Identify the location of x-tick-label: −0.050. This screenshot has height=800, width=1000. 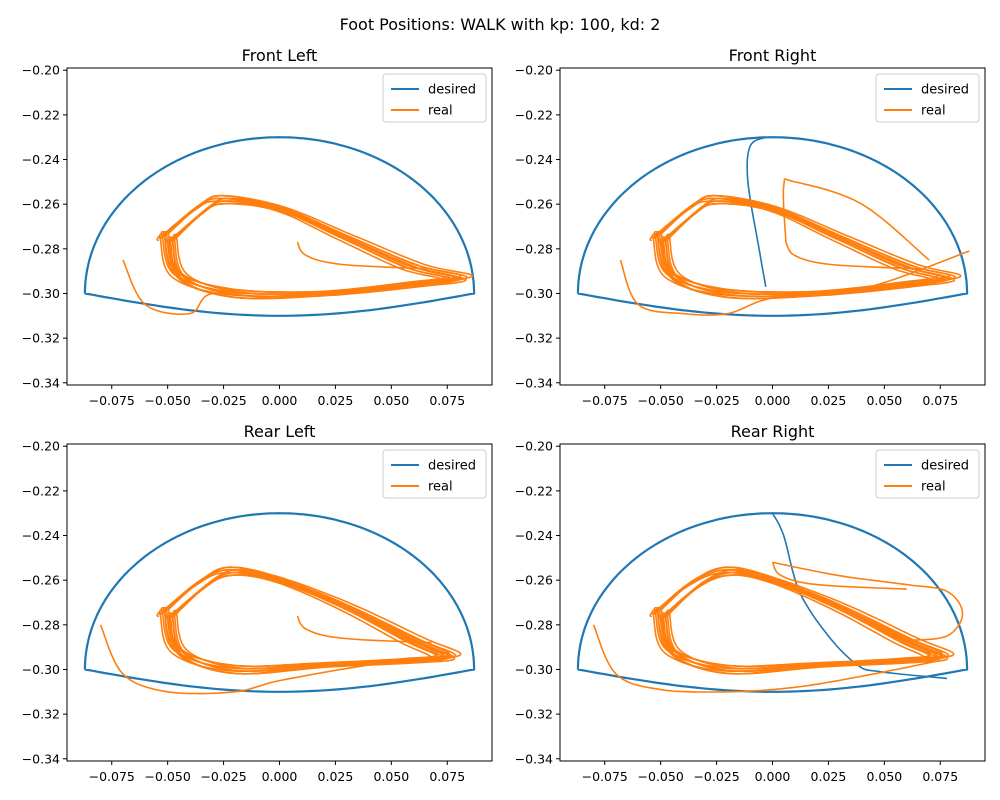
(168, 400).